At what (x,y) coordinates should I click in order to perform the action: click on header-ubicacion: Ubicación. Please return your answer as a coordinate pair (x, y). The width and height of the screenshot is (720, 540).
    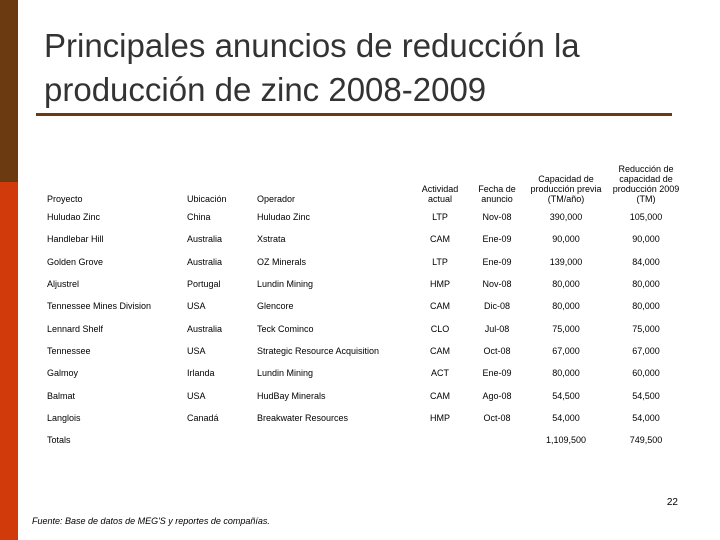
    Looking at the image, I should click on (207, 199).